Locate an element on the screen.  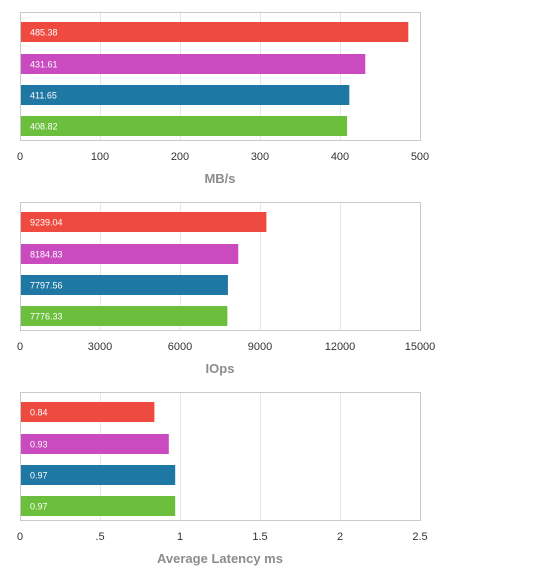
x-tick-label: 2 is located at coordinates (340, 537).